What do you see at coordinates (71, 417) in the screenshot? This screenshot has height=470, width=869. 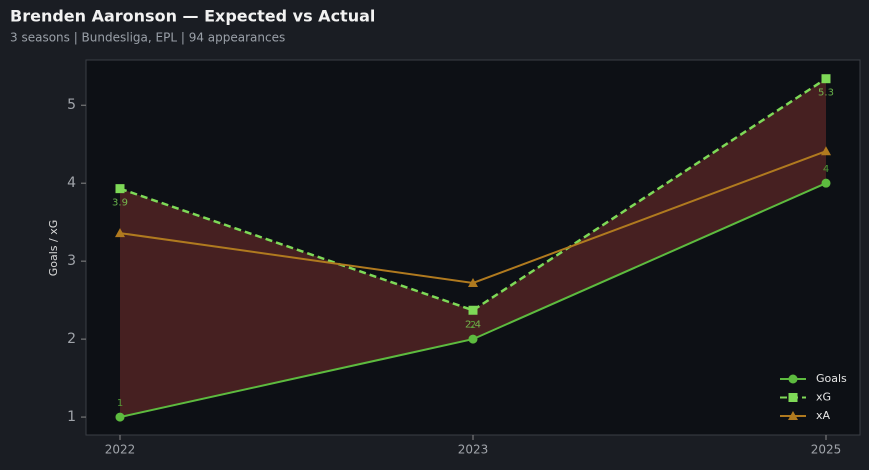 I see `y-tick-label: 1` at bounding box center [71, 417].